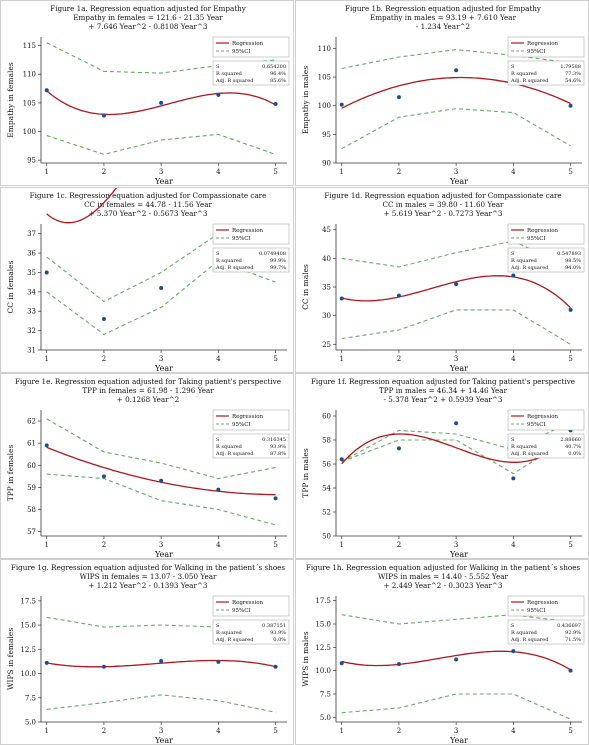  What do you see at coordinates (274, 440) in the screenshot?
I see `stats-value: 0.316345` at bounding box center [274, 440].